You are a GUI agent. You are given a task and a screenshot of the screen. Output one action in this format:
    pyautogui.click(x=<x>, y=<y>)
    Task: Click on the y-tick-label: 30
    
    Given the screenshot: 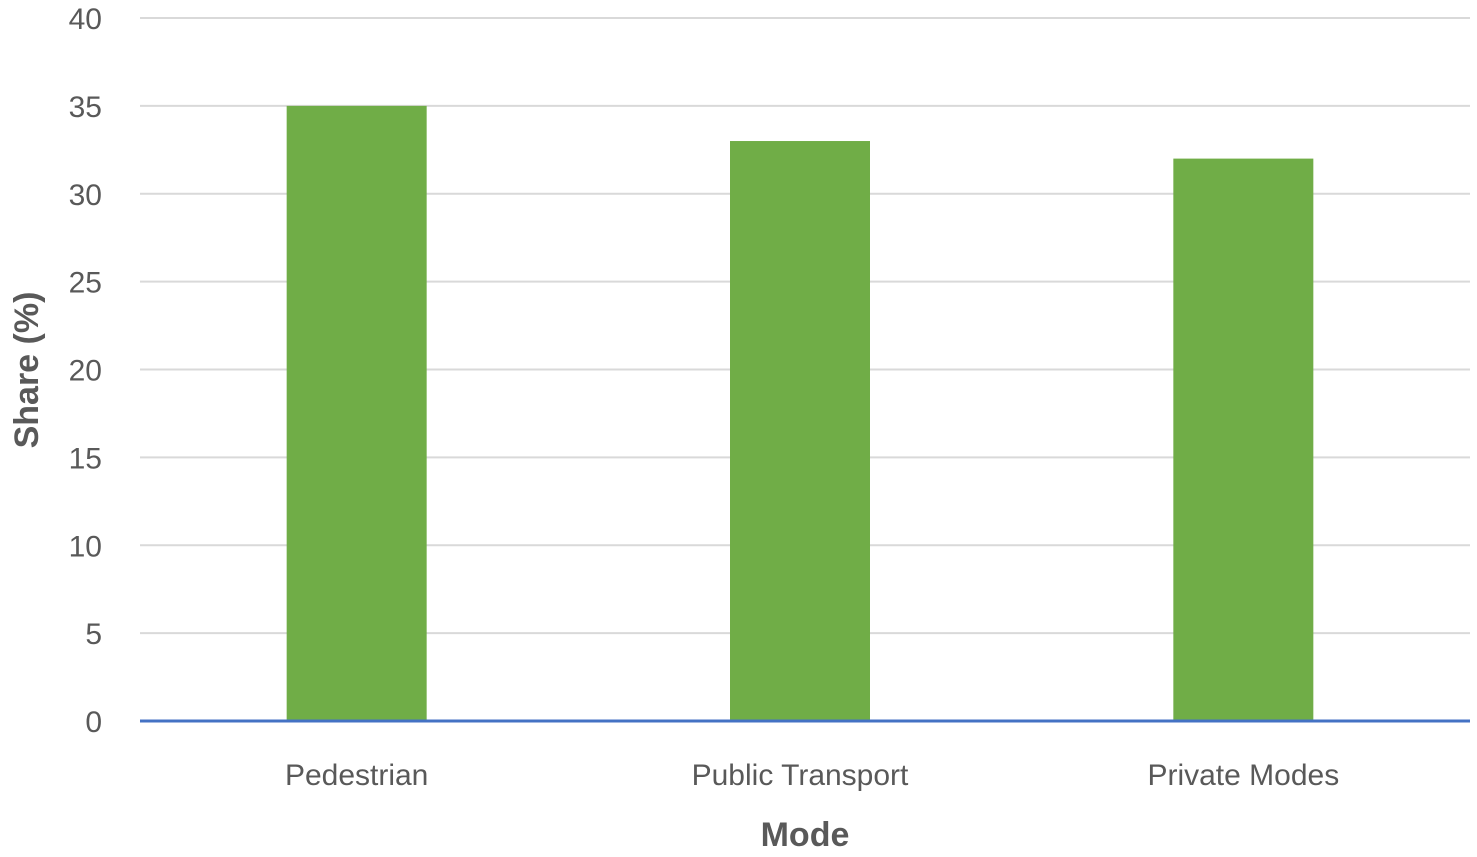 What is the action you would take?
    pyautogui.click(x=85, y=195)
    